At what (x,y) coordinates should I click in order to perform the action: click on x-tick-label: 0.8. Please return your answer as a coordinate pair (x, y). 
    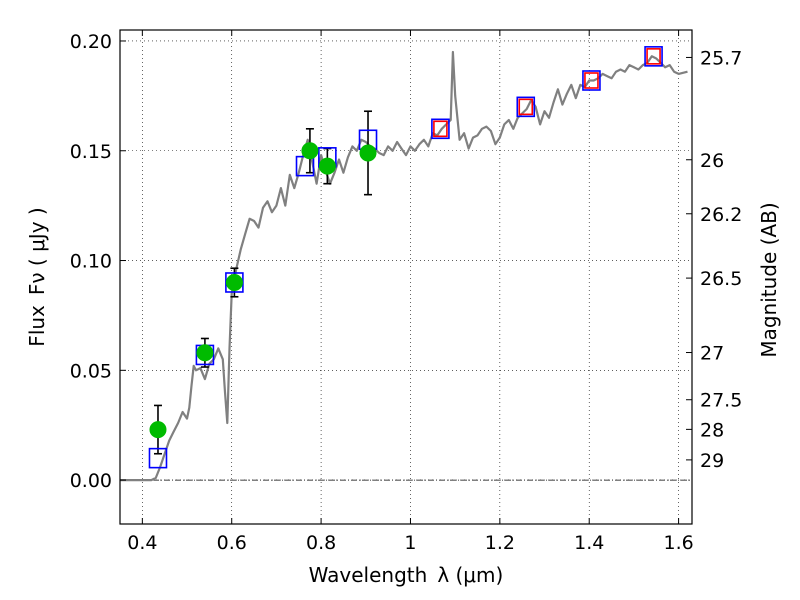
    Looking at the image, I should click on (321, 543).